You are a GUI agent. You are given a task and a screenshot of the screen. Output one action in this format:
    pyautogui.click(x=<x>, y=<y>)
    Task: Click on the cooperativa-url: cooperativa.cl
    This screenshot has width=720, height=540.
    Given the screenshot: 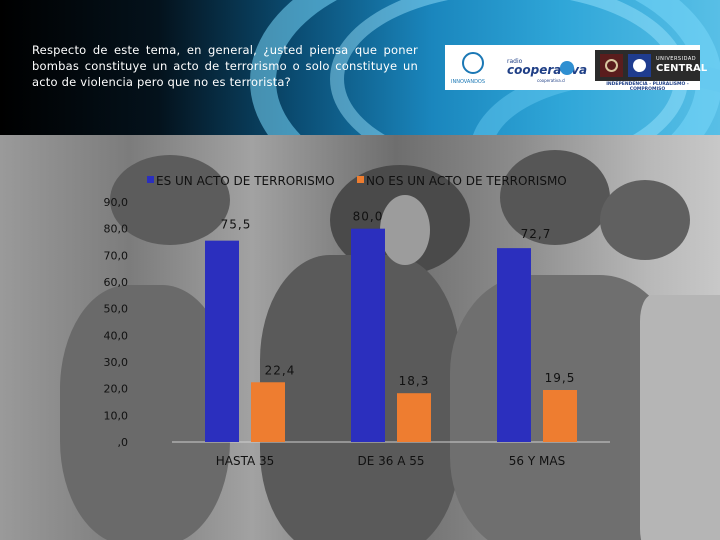 What is the action you would take?
    pyautogui.click(x=551, y=80)
    